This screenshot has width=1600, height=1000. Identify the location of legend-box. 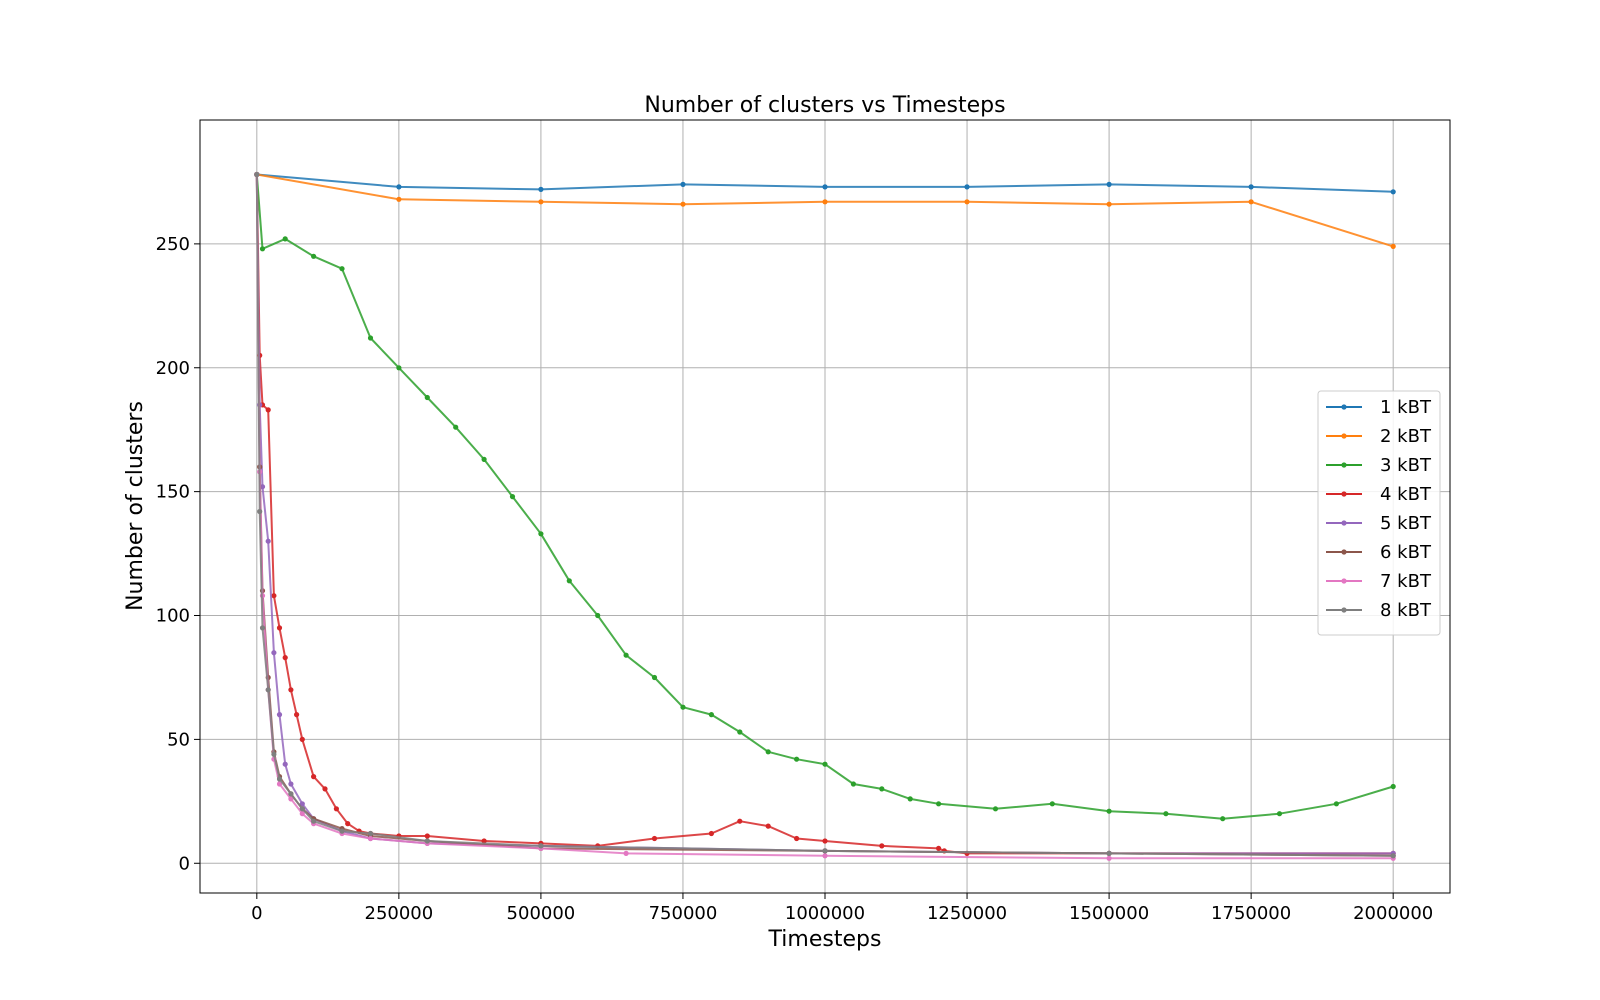
(1379, 513).